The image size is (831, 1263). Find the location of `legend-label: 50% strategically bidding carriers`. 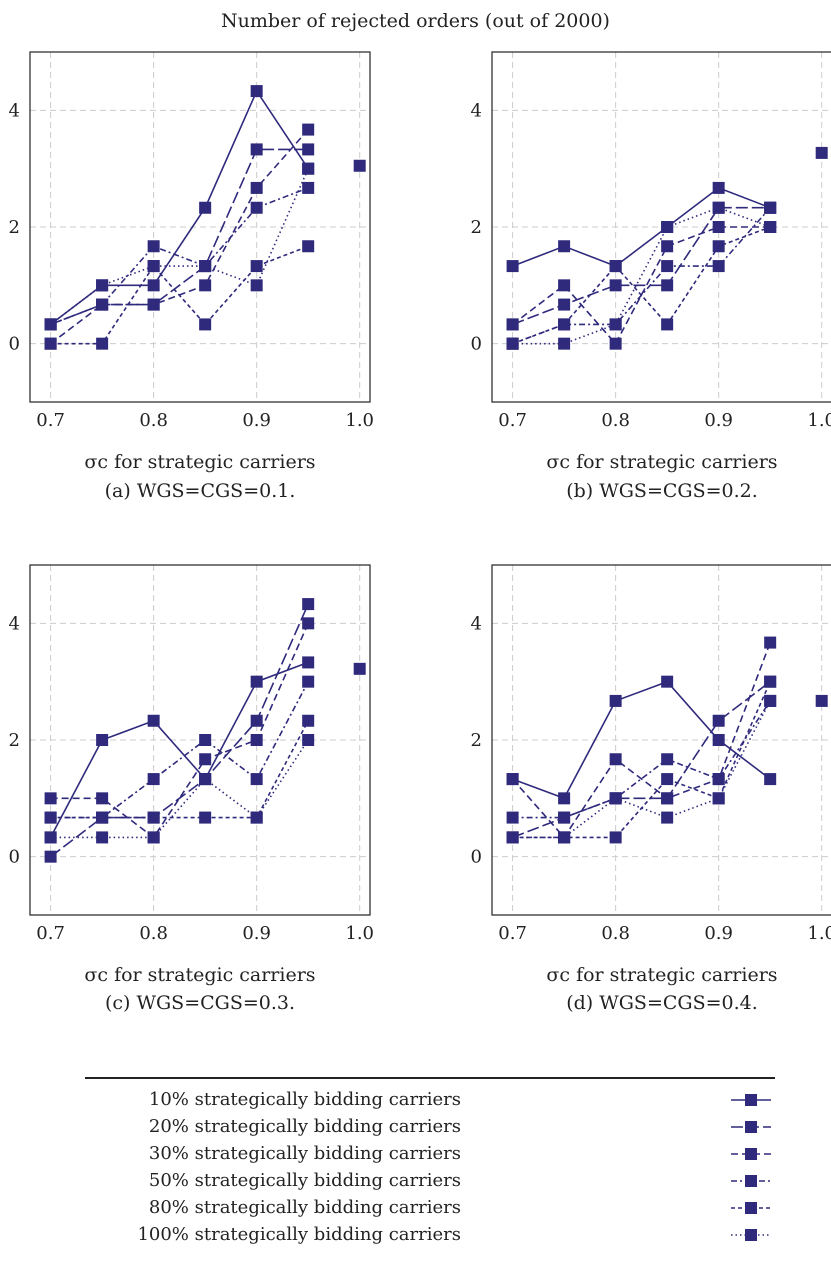

legend-label: 50% strategically bidding carriers is located at coordinates (304, 1180).